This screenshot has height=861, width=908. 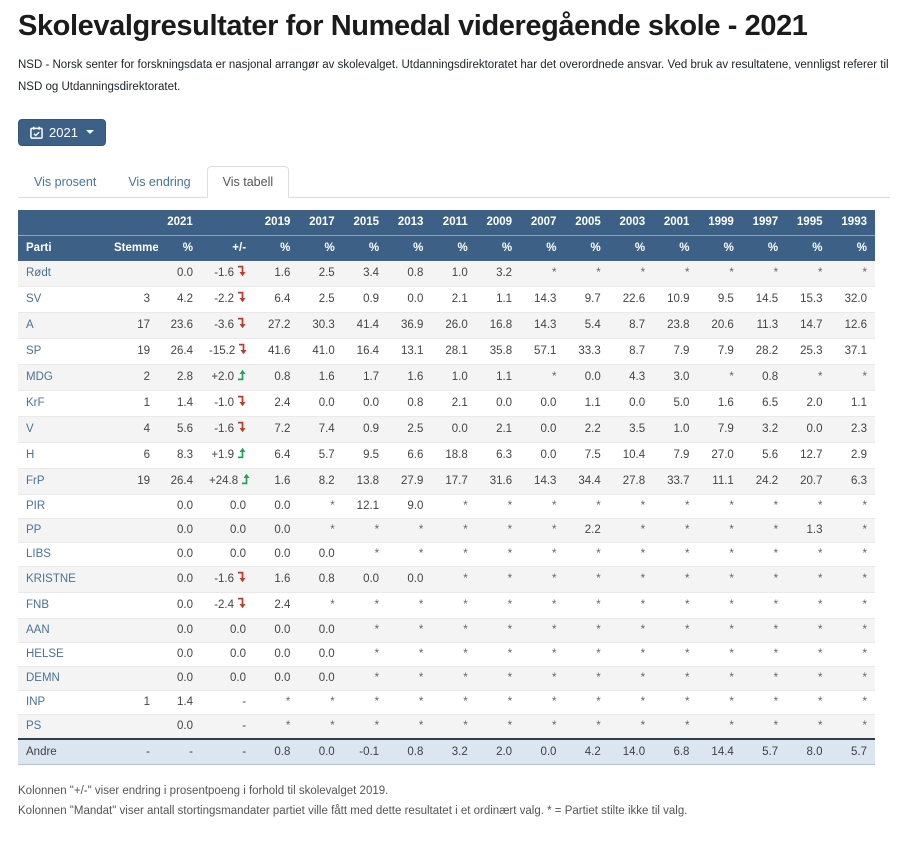 I want to click on cell-year-2017: 5.7, so click(x=320, y=455).